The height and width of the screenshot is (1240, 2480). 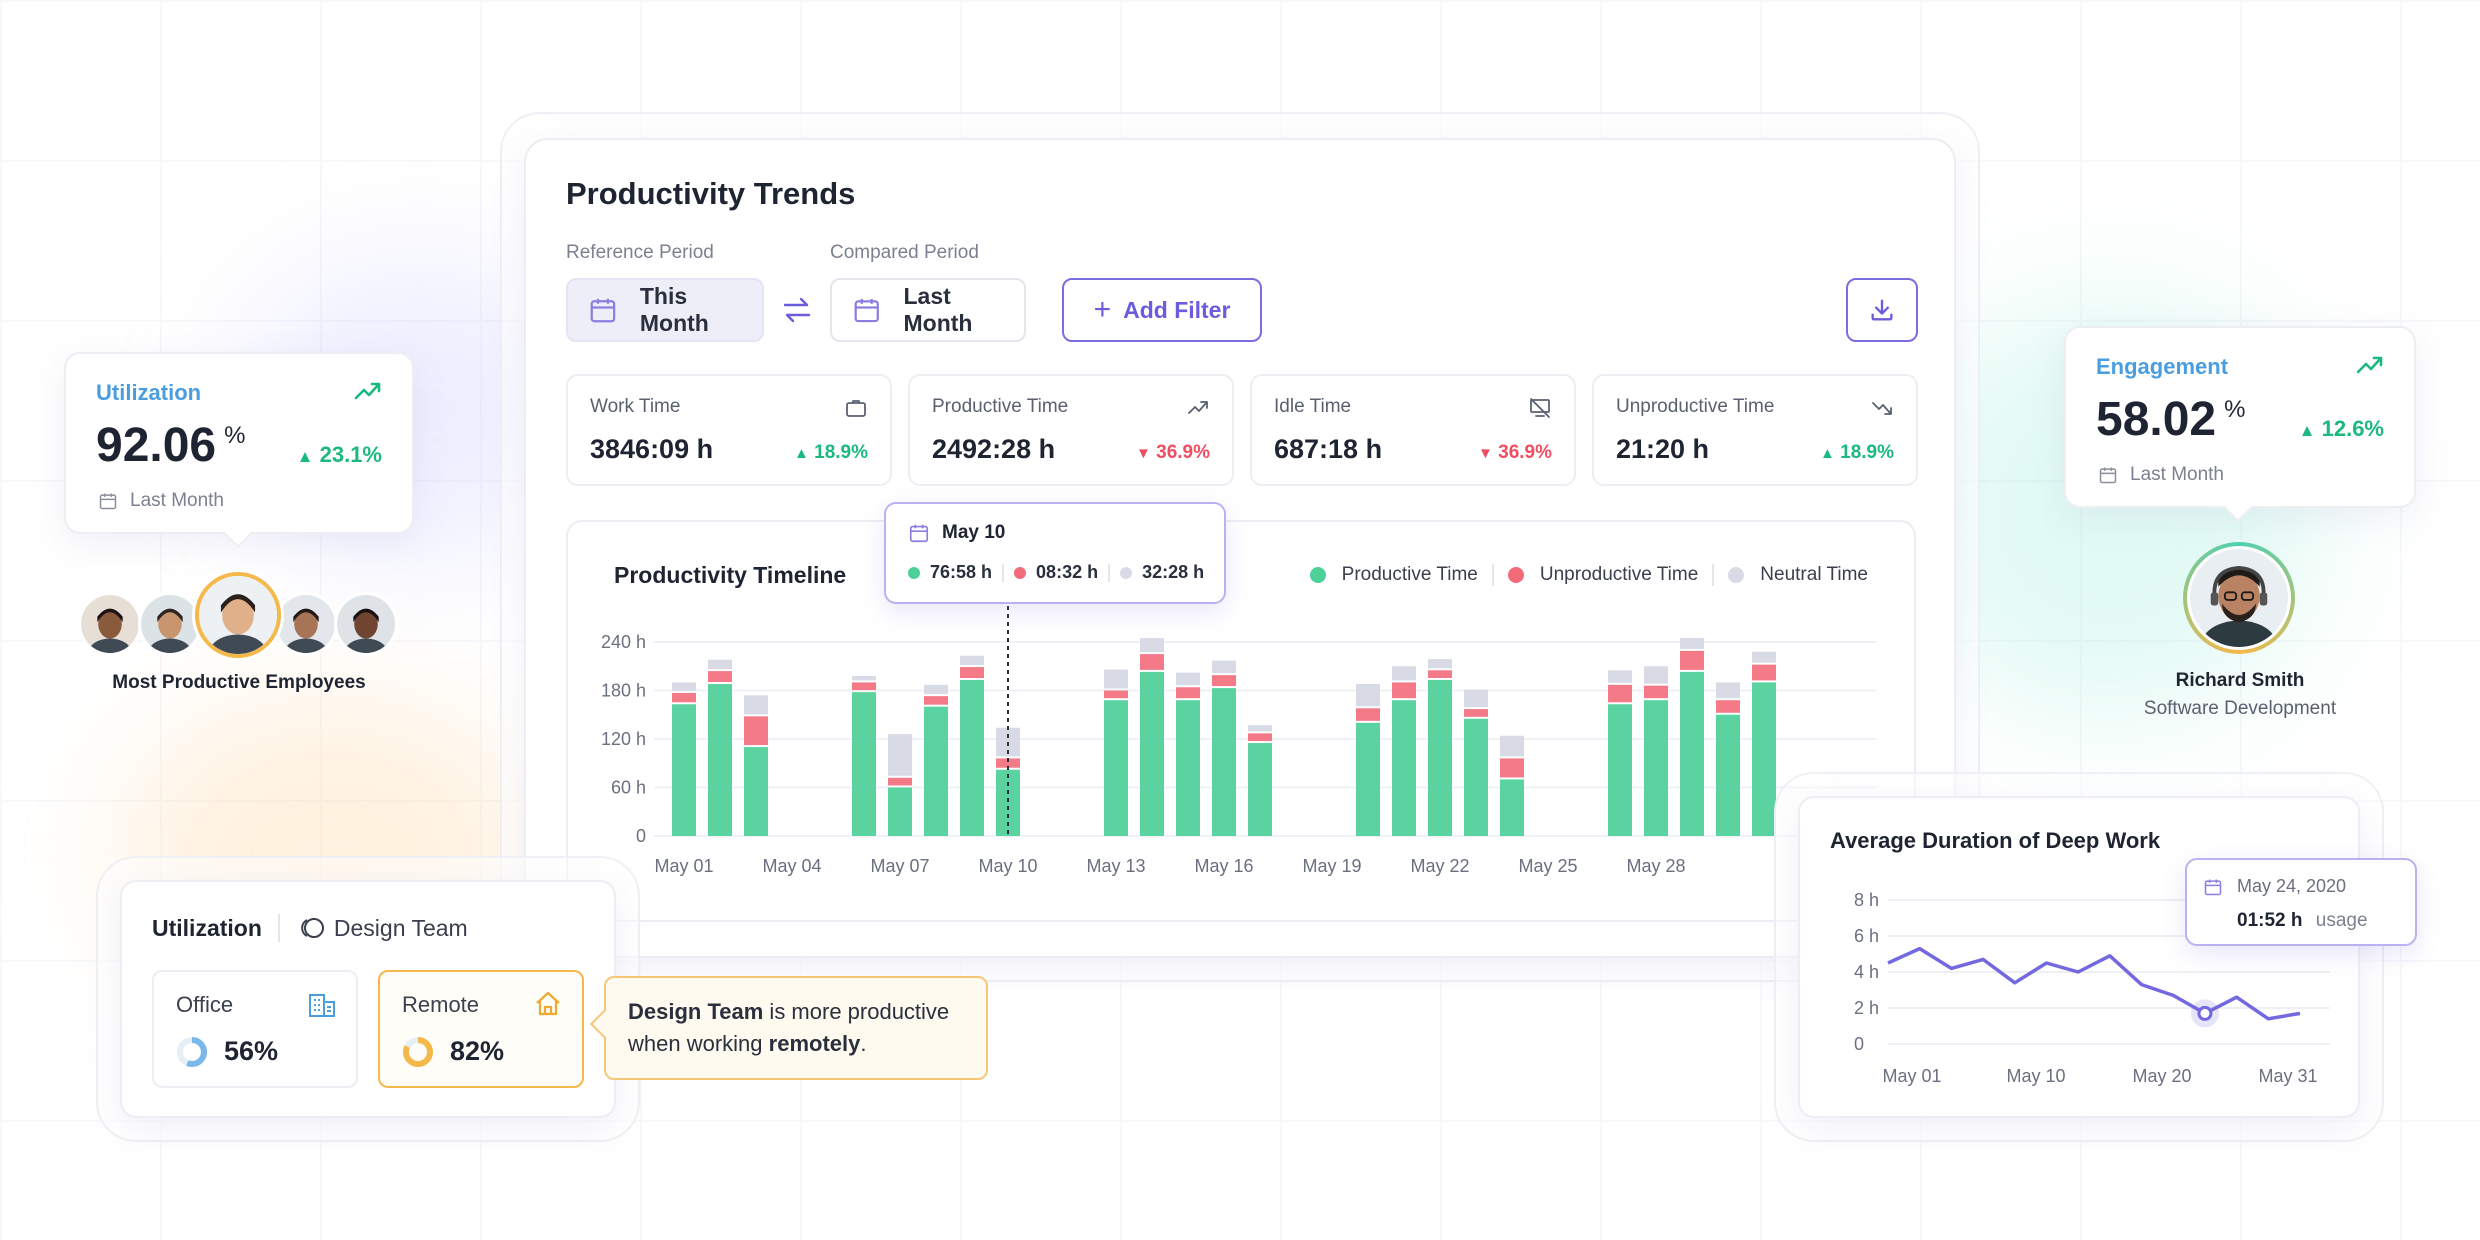 What do you see at coordinates (108, 501) in the screenshot?
I see `calendar-icon` at bounding box center [108, 501].